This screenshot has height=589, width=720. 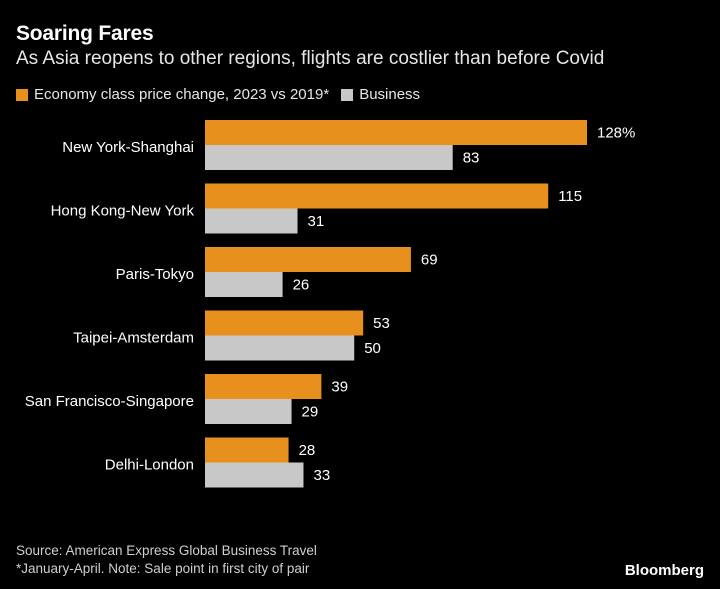 What do you see at coordinates (316, 221) in the screenshot?
I see `data-label-business: 31` at bounding box center [316, 221].